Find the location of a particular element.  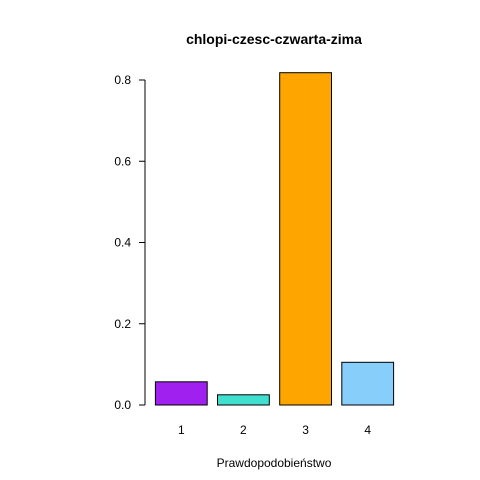

x-axis-labels: 1 2 3 4 is located at coordinates (274, 430).